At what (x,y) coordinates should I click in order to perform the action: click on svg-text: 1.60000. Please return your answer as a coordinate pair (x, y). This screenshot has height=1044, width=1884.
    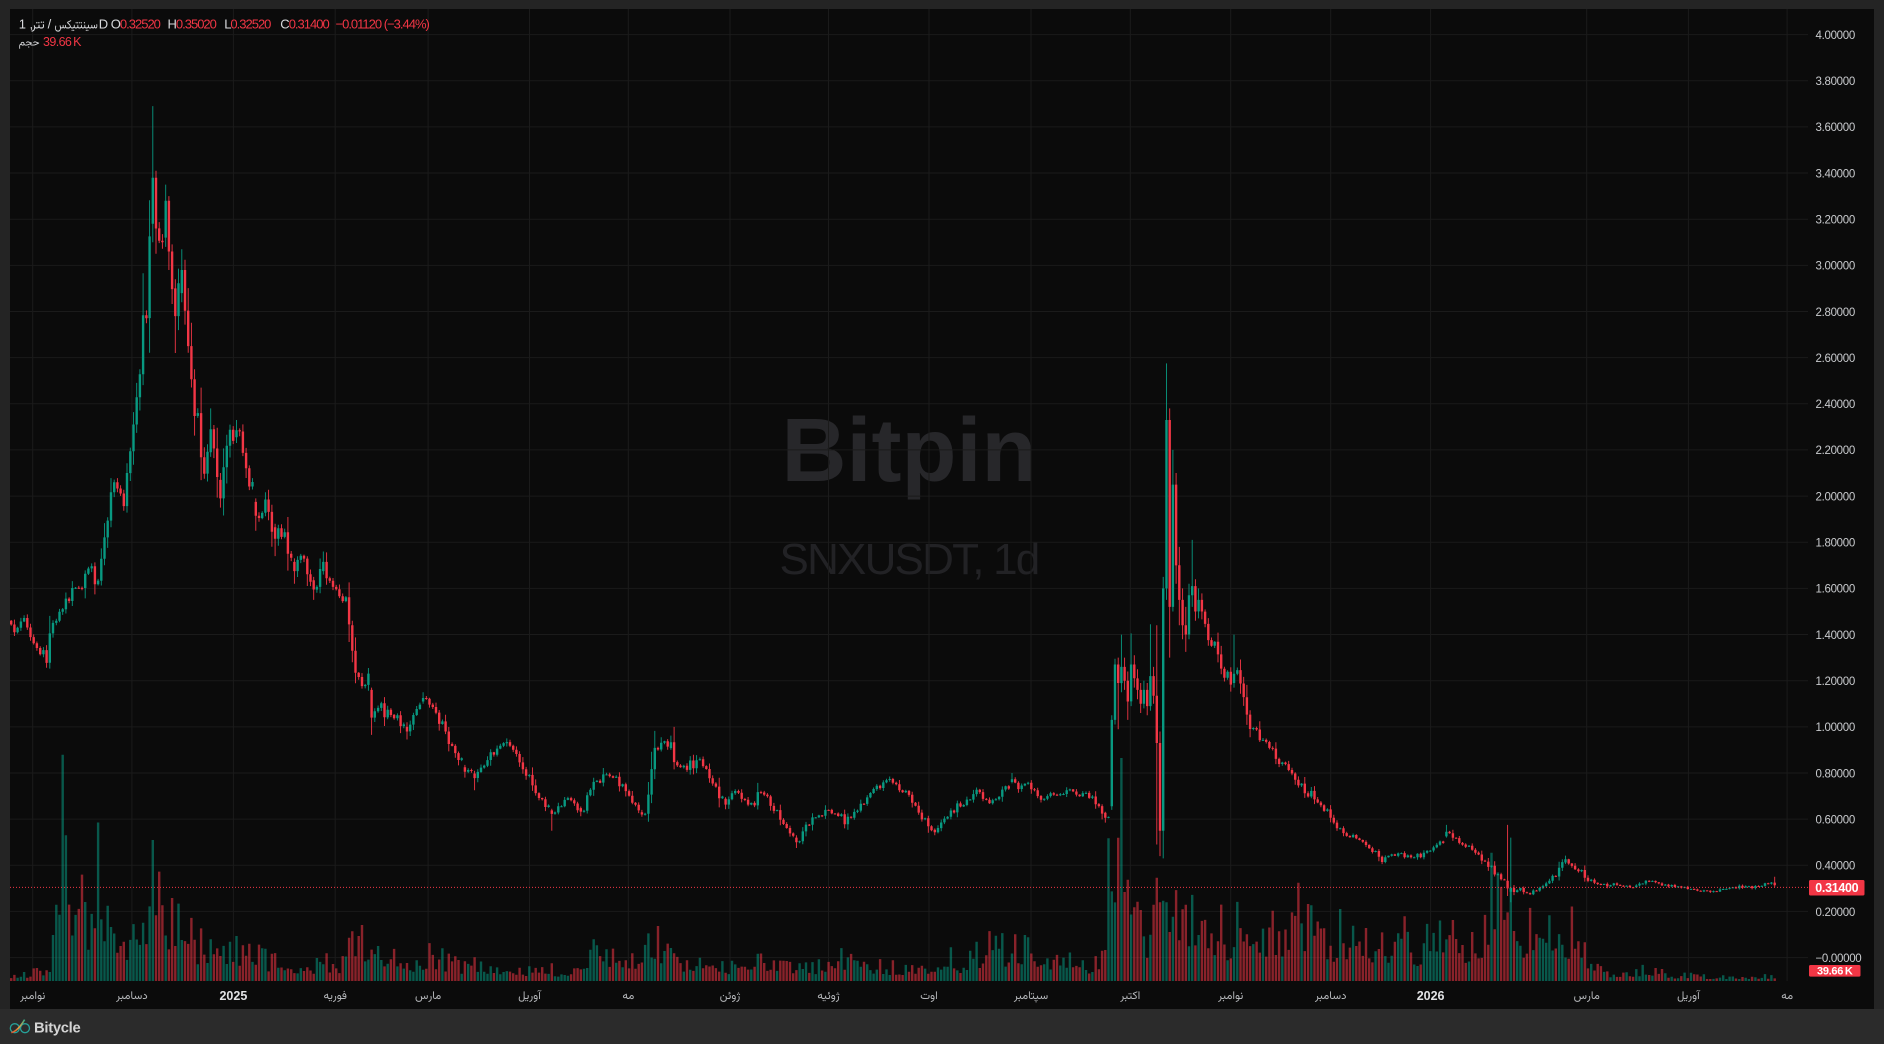
    Looking at the image, I should click on (1835, 590).